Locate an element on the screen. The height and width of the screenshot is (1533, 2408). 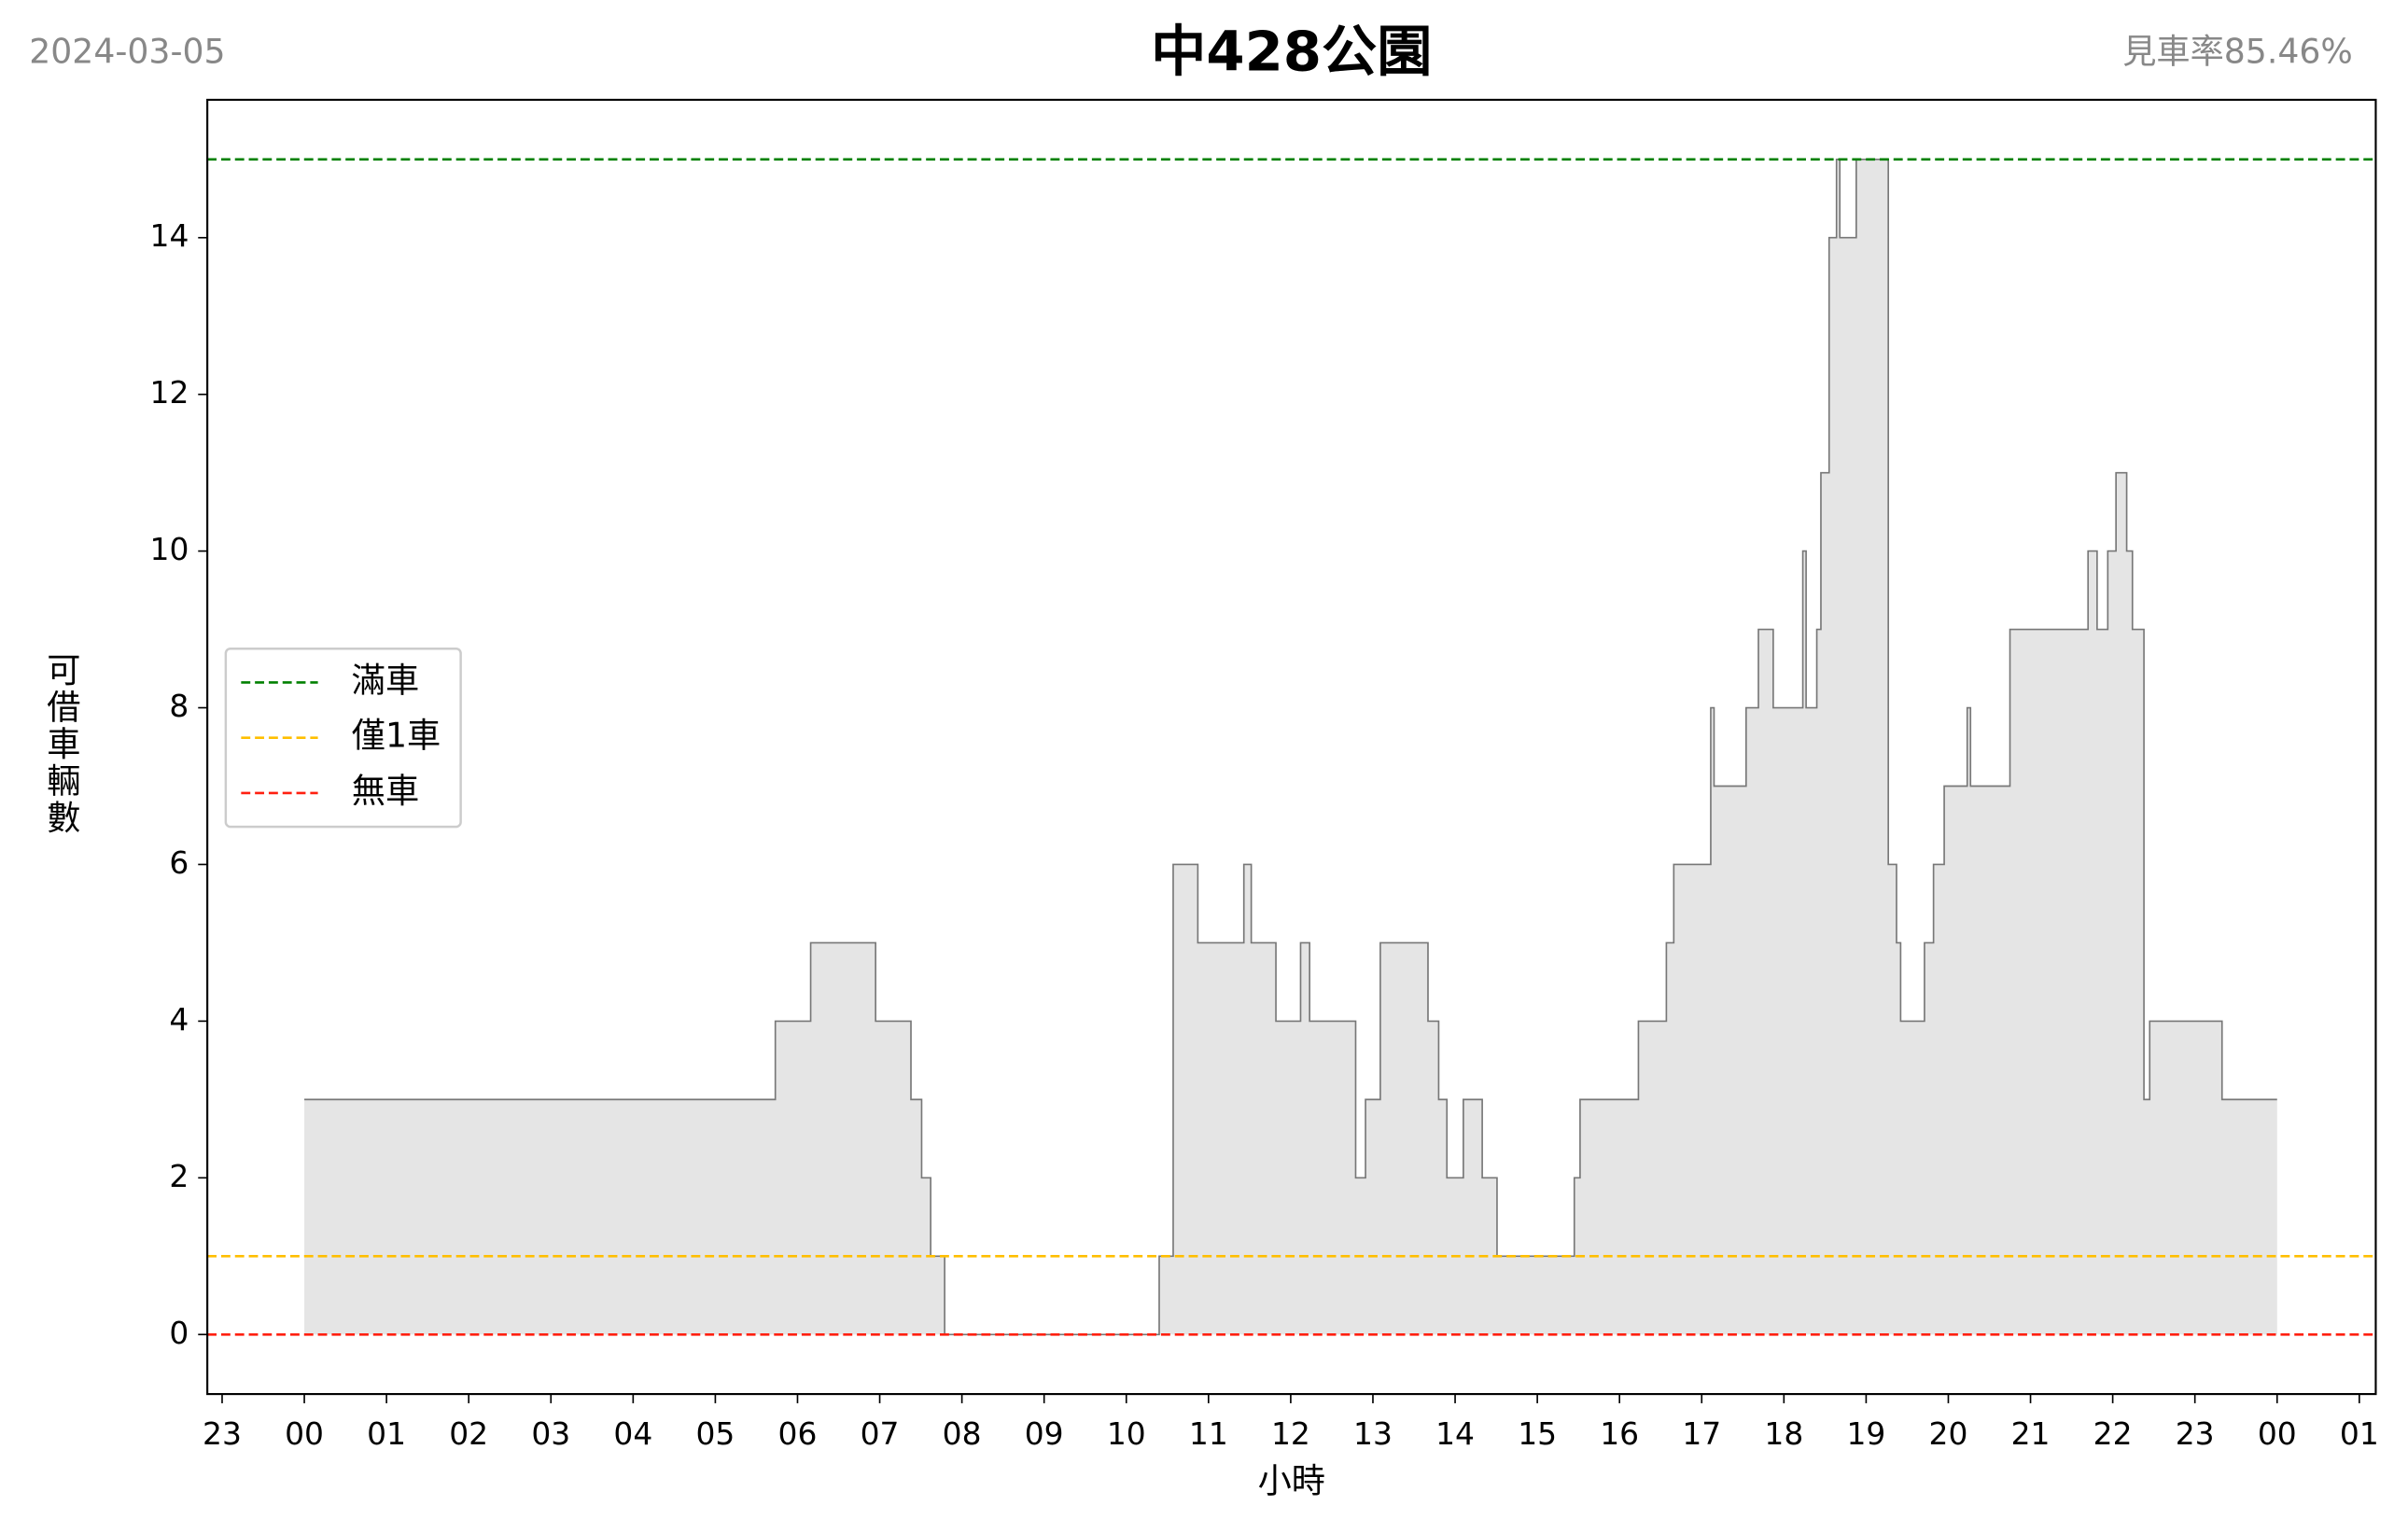
x-tick-label: 21 is located at coordinates (2031, 1434).